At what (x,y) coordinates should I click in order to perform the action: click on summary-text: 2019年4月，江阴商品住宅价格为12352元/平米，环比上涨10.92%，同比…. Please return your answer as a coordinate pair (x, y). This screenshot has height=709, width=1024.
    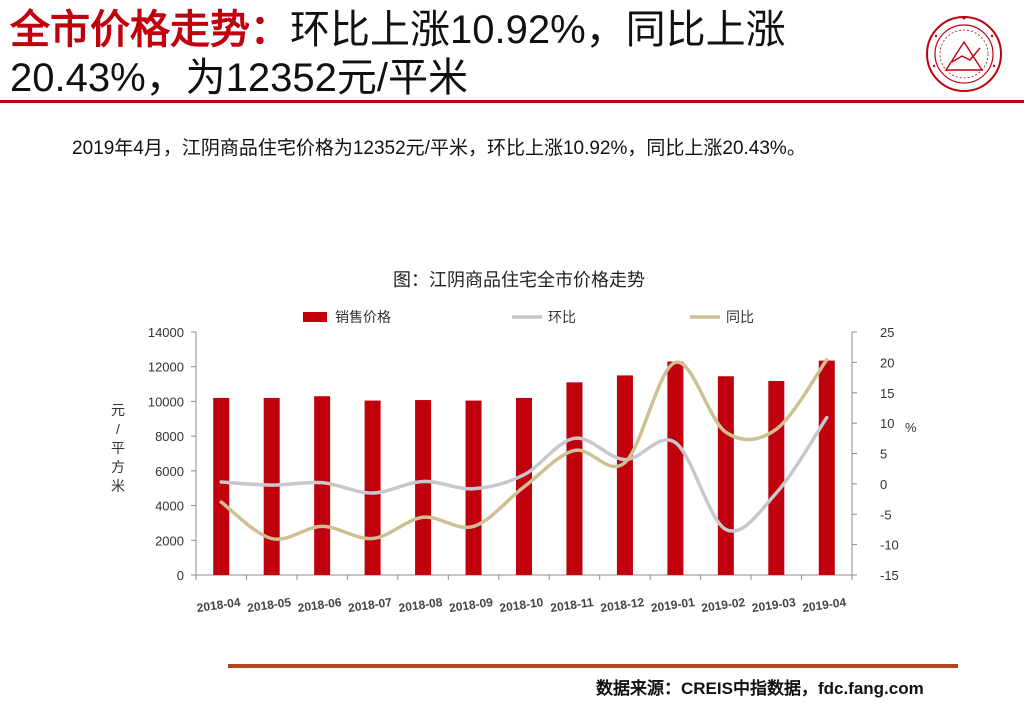
    Looking at the image, I should click on (439, 148).